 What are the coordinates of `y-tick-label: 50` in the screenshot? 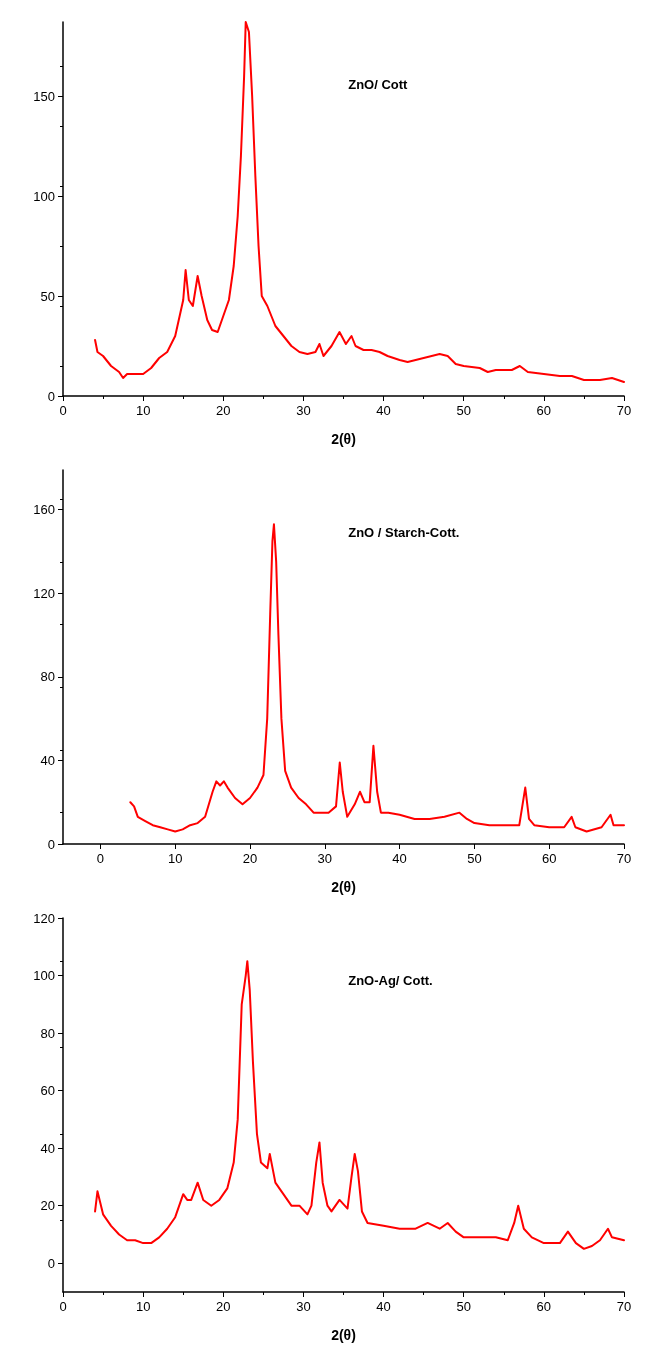 It's located at (47, 296).